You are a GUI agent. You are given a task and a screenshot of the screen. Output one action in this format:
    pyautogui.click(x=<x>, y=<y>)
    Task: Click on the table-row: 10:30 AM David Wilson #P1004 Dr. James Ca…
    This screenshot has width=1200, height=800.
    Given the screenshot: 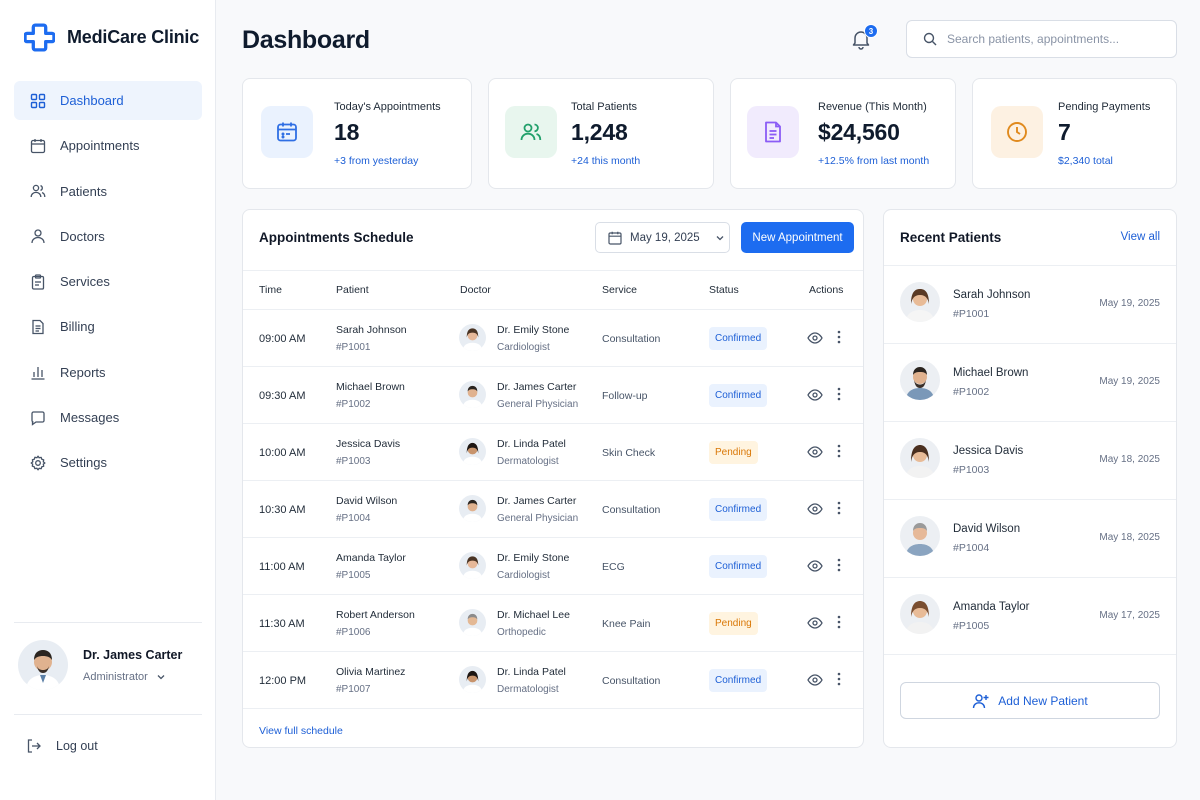 What is the action you would take?
    pyautogui.click(x=553, y=509)
    